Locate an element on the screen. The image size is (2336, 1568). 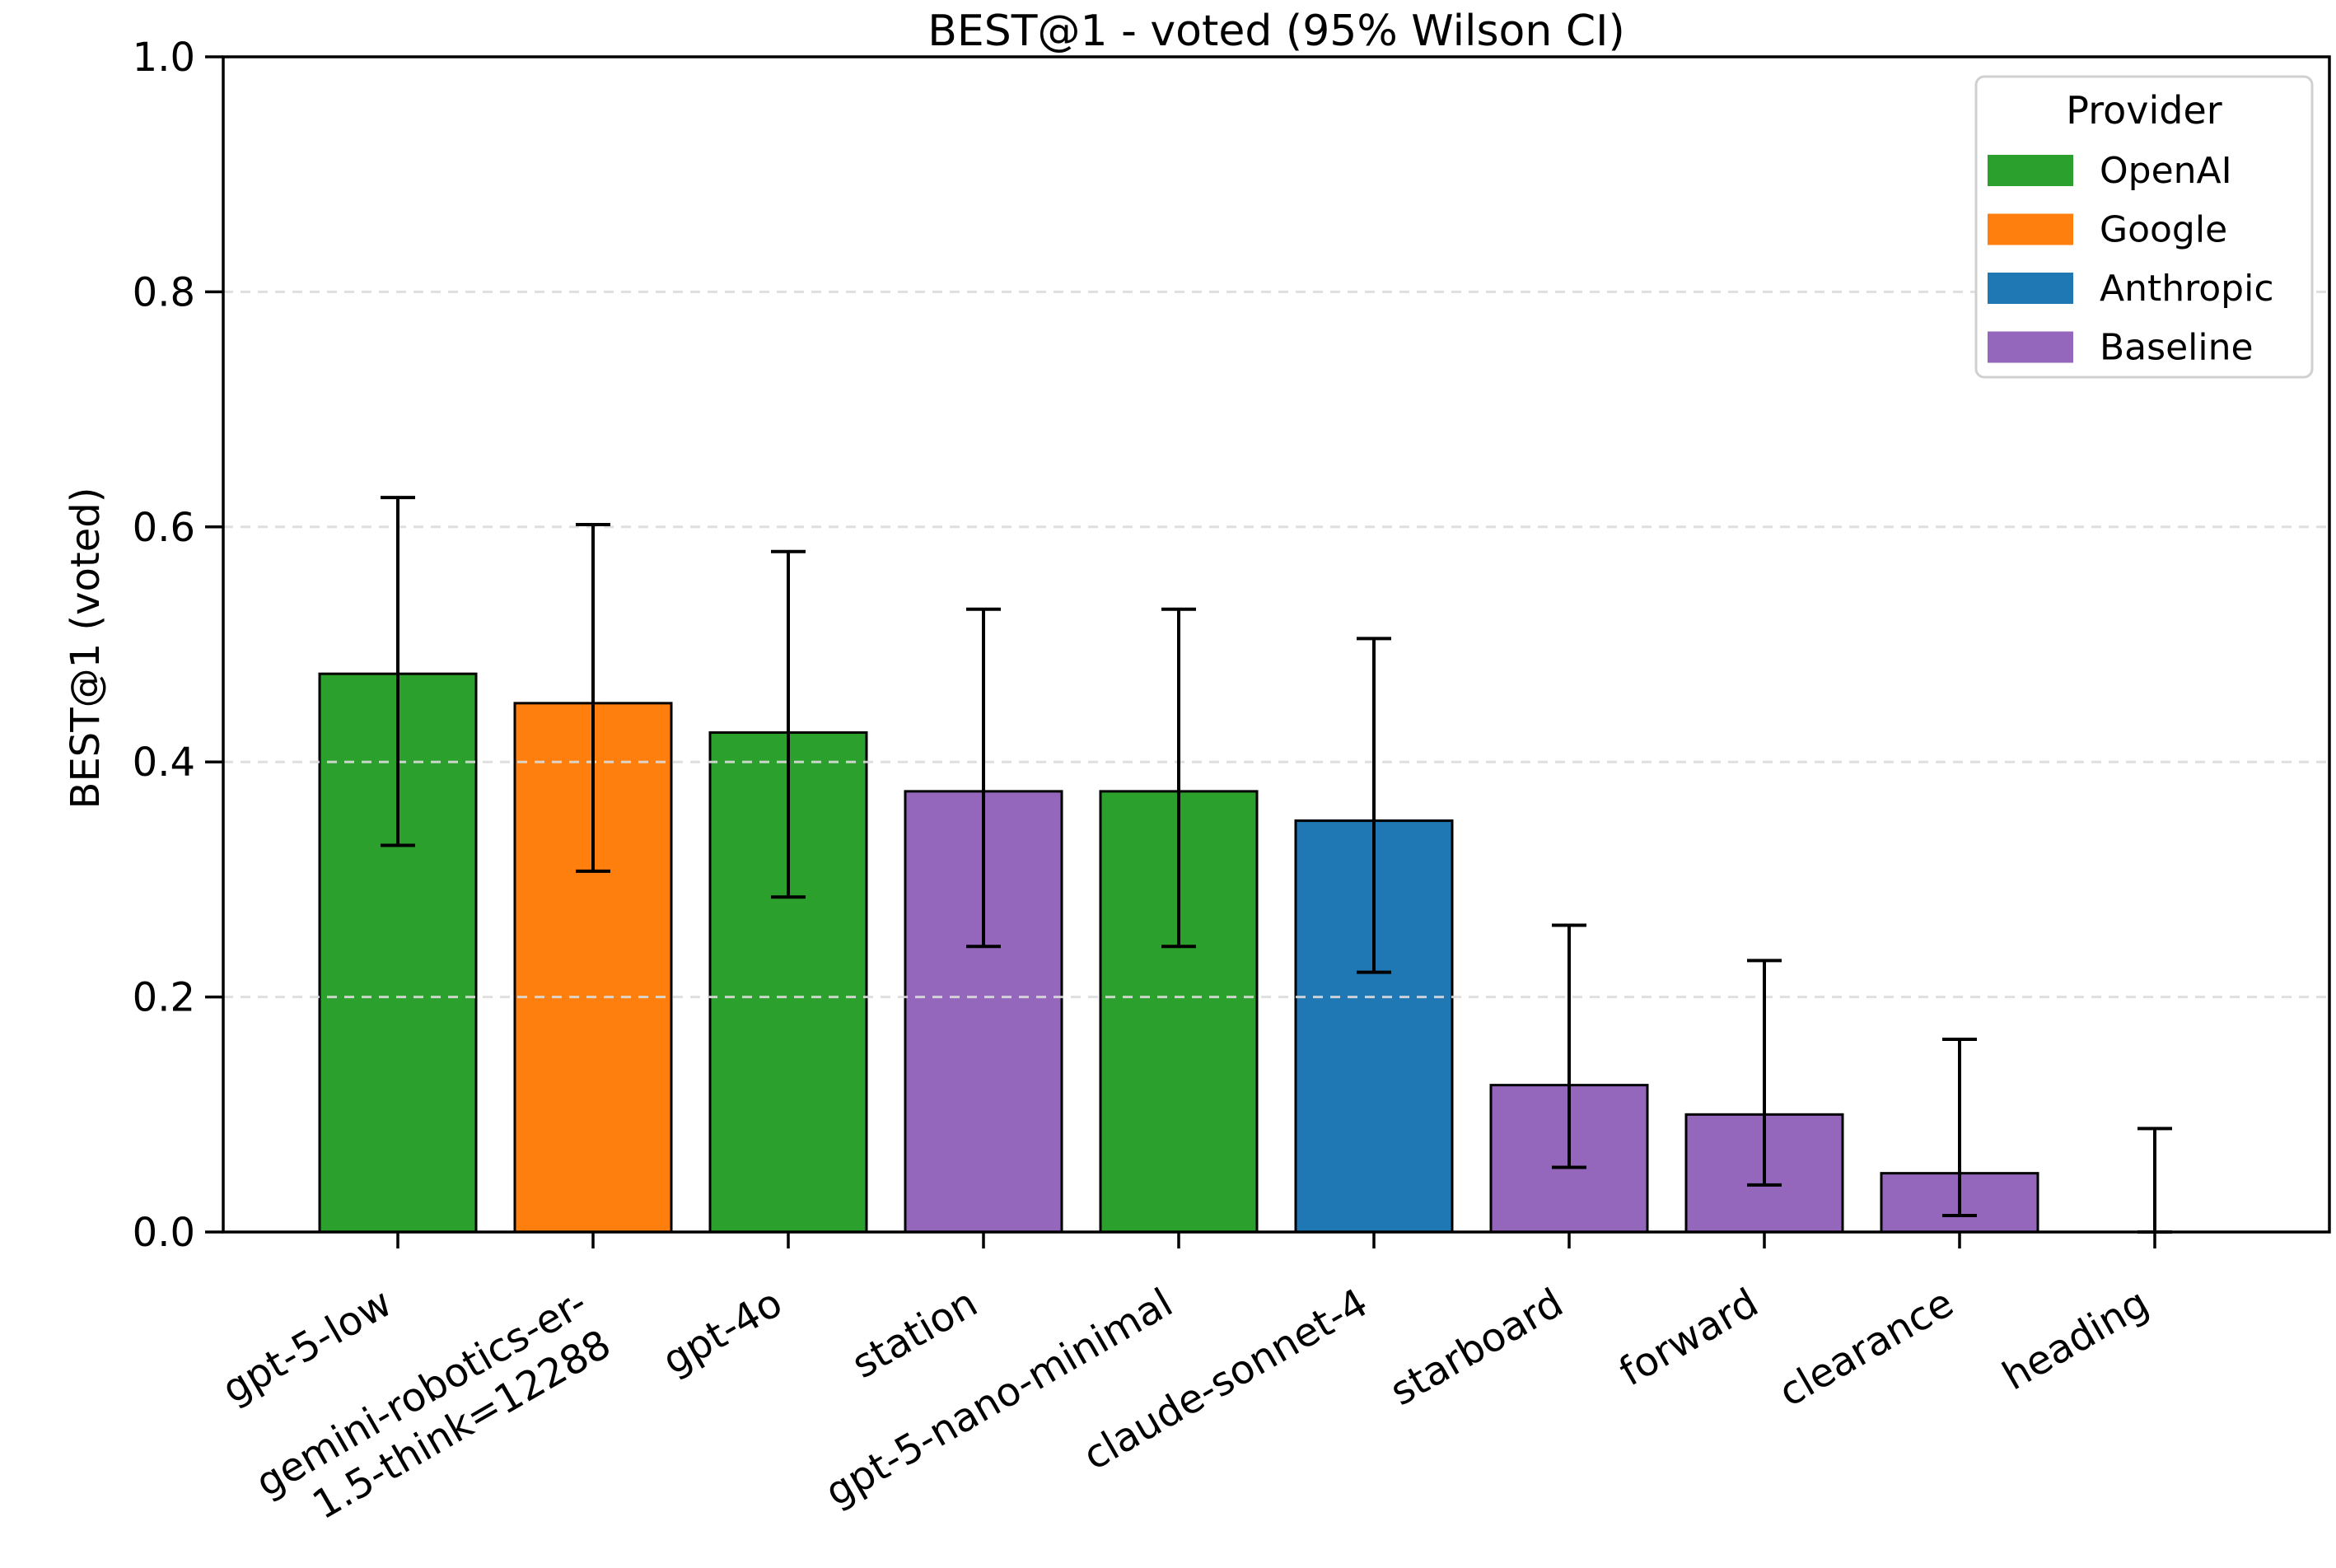
y-tick-label: 0.4 is located at coordinates (164, 763).